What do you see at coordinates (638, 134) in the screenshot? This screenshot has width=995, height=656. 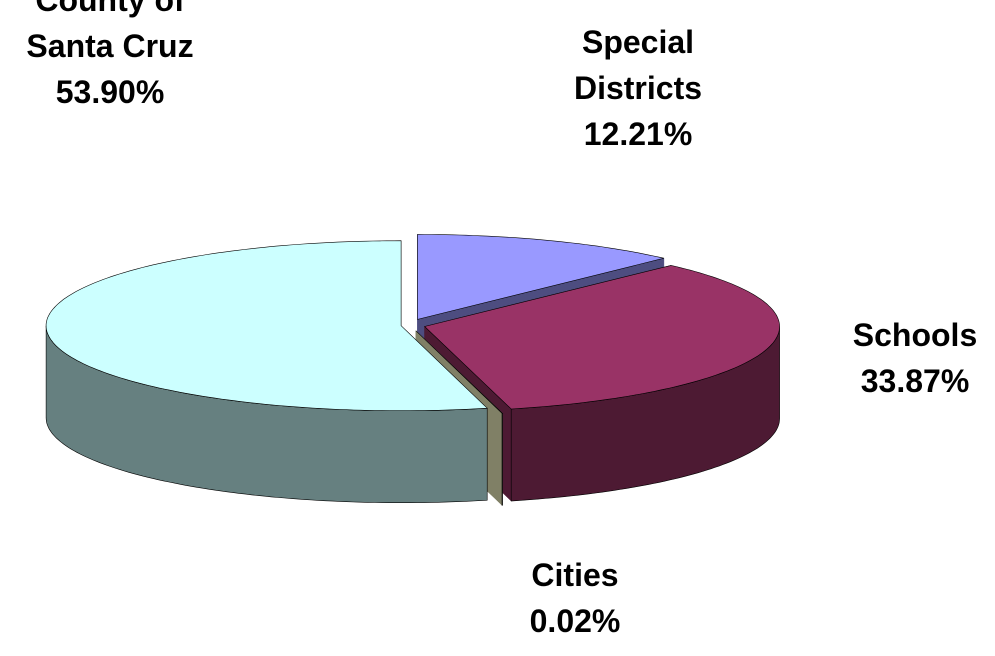 I see `value-label: 12.21%` at bounding box center [638, 134].